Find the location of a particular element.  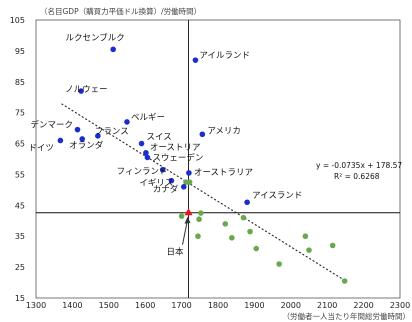

other-countries-series is located at coordinates (263, 231).